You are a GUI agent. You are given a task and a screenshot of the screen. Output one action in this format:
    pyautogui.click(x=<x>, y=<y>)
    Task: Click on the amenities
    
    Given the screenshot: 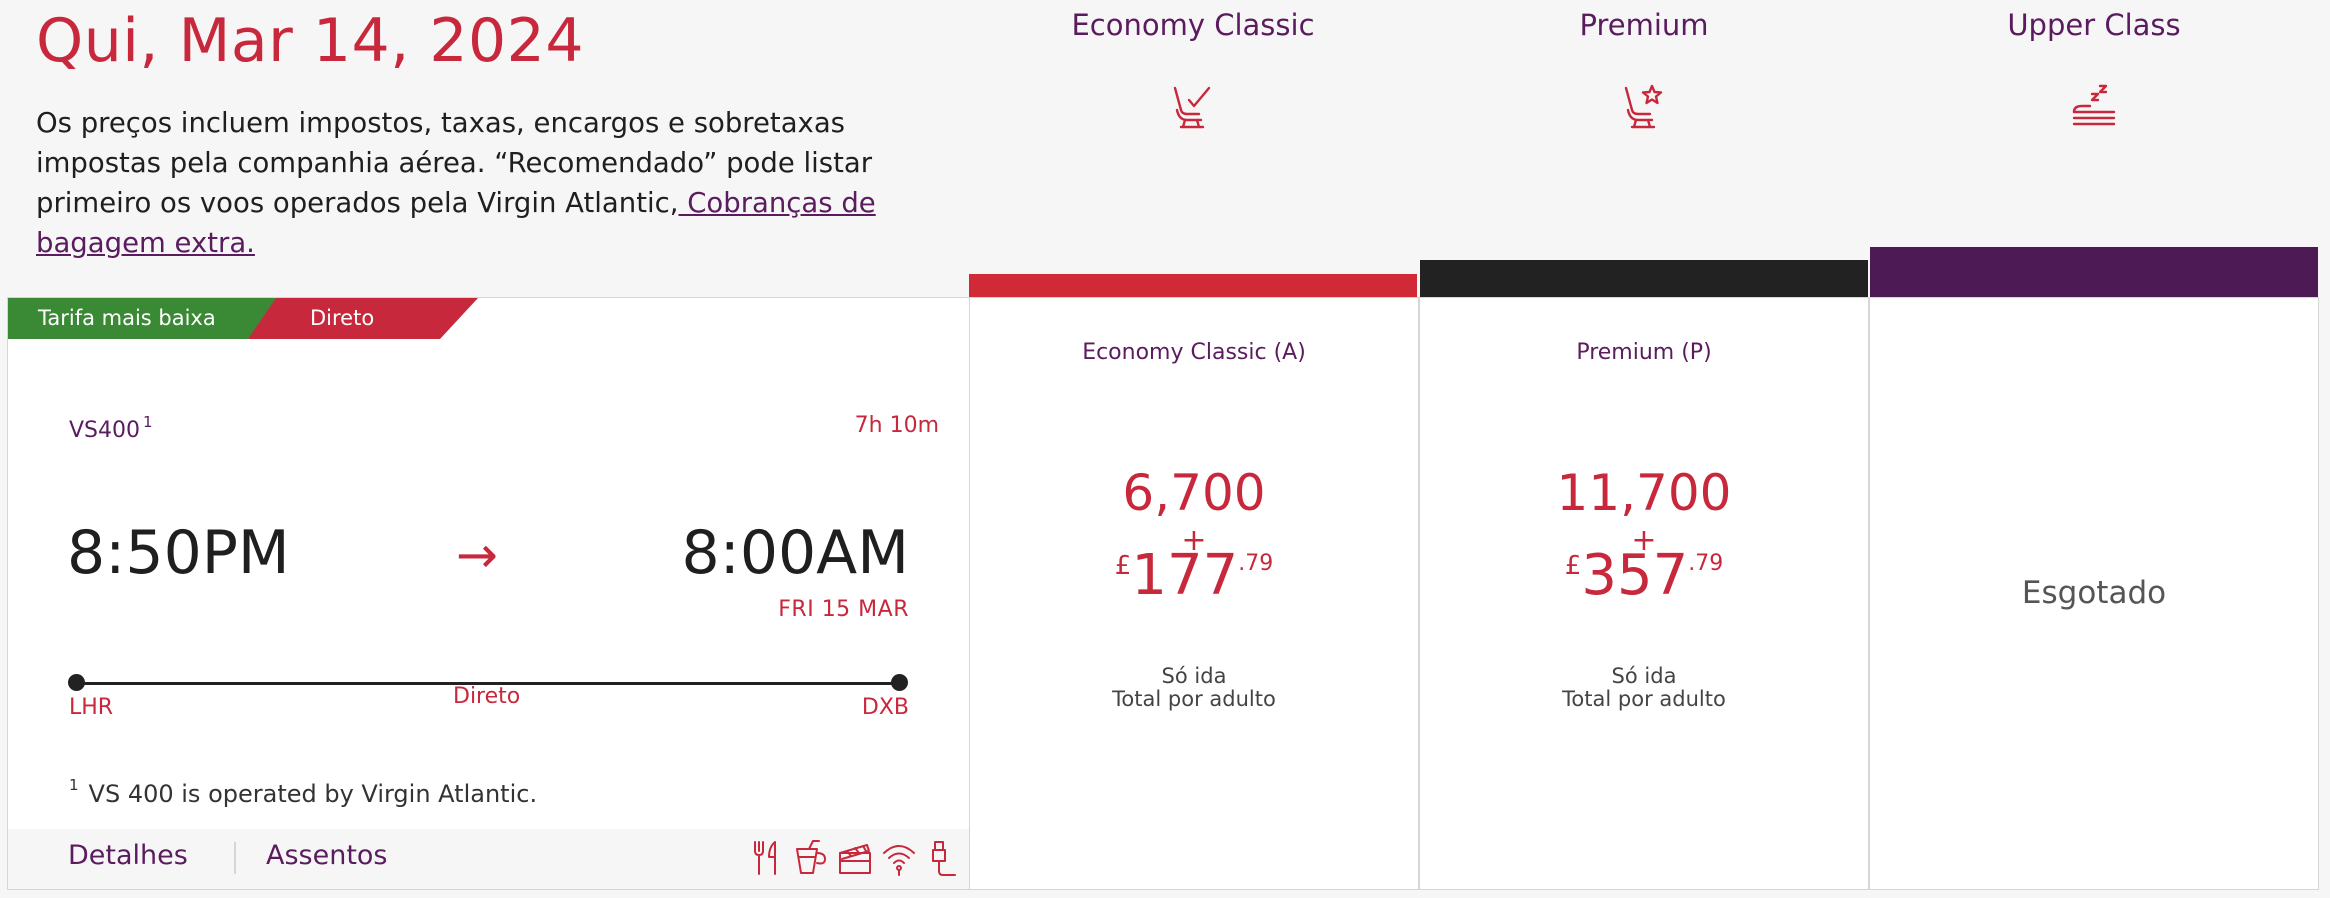 What is the action you would take?
    pyautogui.click(x=855, y=858)
    